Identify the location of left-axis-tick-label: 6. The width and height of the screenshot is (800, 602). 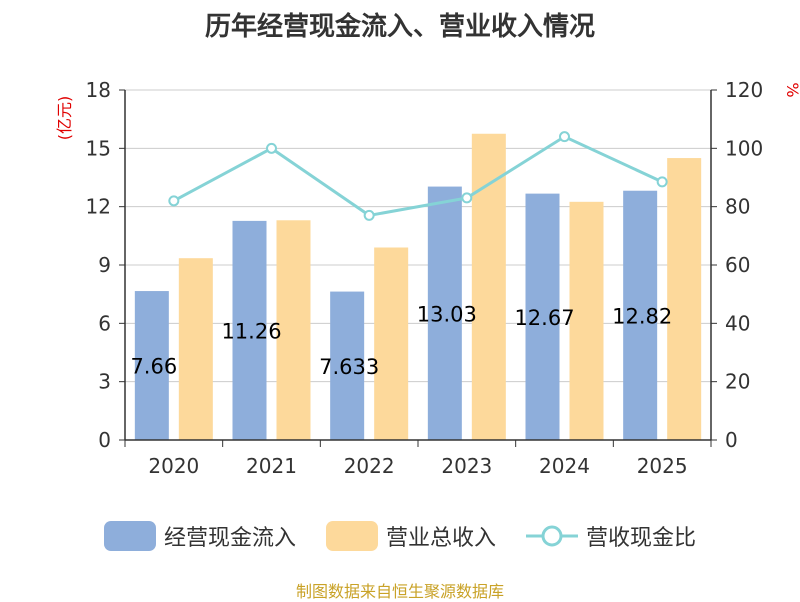
(104, 323).